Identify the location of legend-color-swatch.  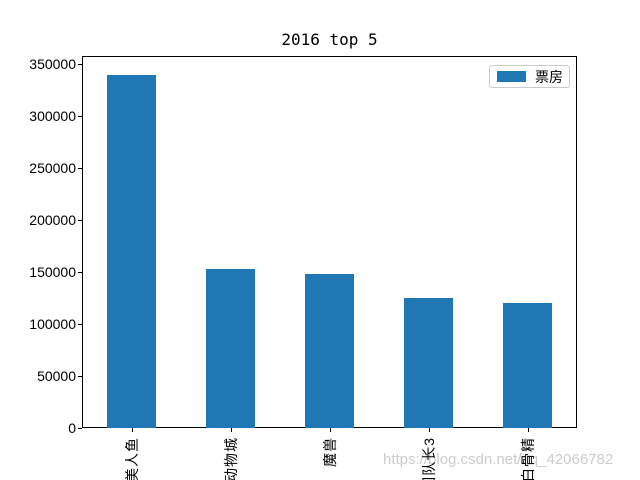
(511, 76).